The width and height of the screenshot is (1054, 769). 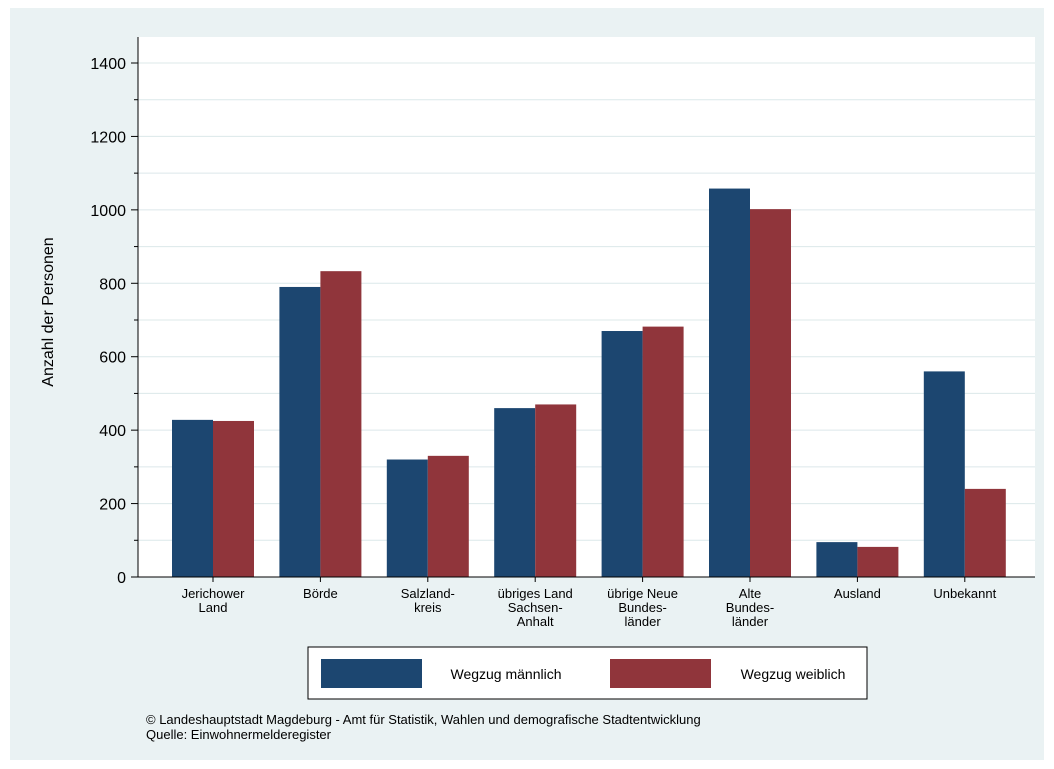 I want to click on x-tick-label: Anhalt, so click(x=535, y=621).